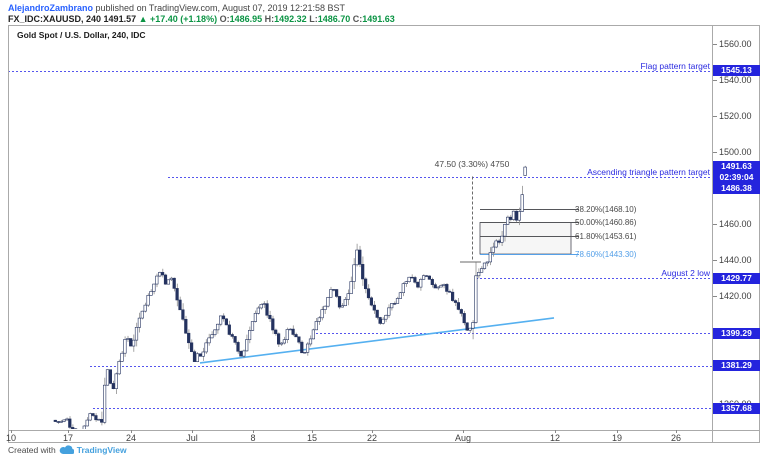 The height and width of the screenshot is (457, 768). I want to click on fib-label-3: 78.60%(1443.30), so click(606, 254).